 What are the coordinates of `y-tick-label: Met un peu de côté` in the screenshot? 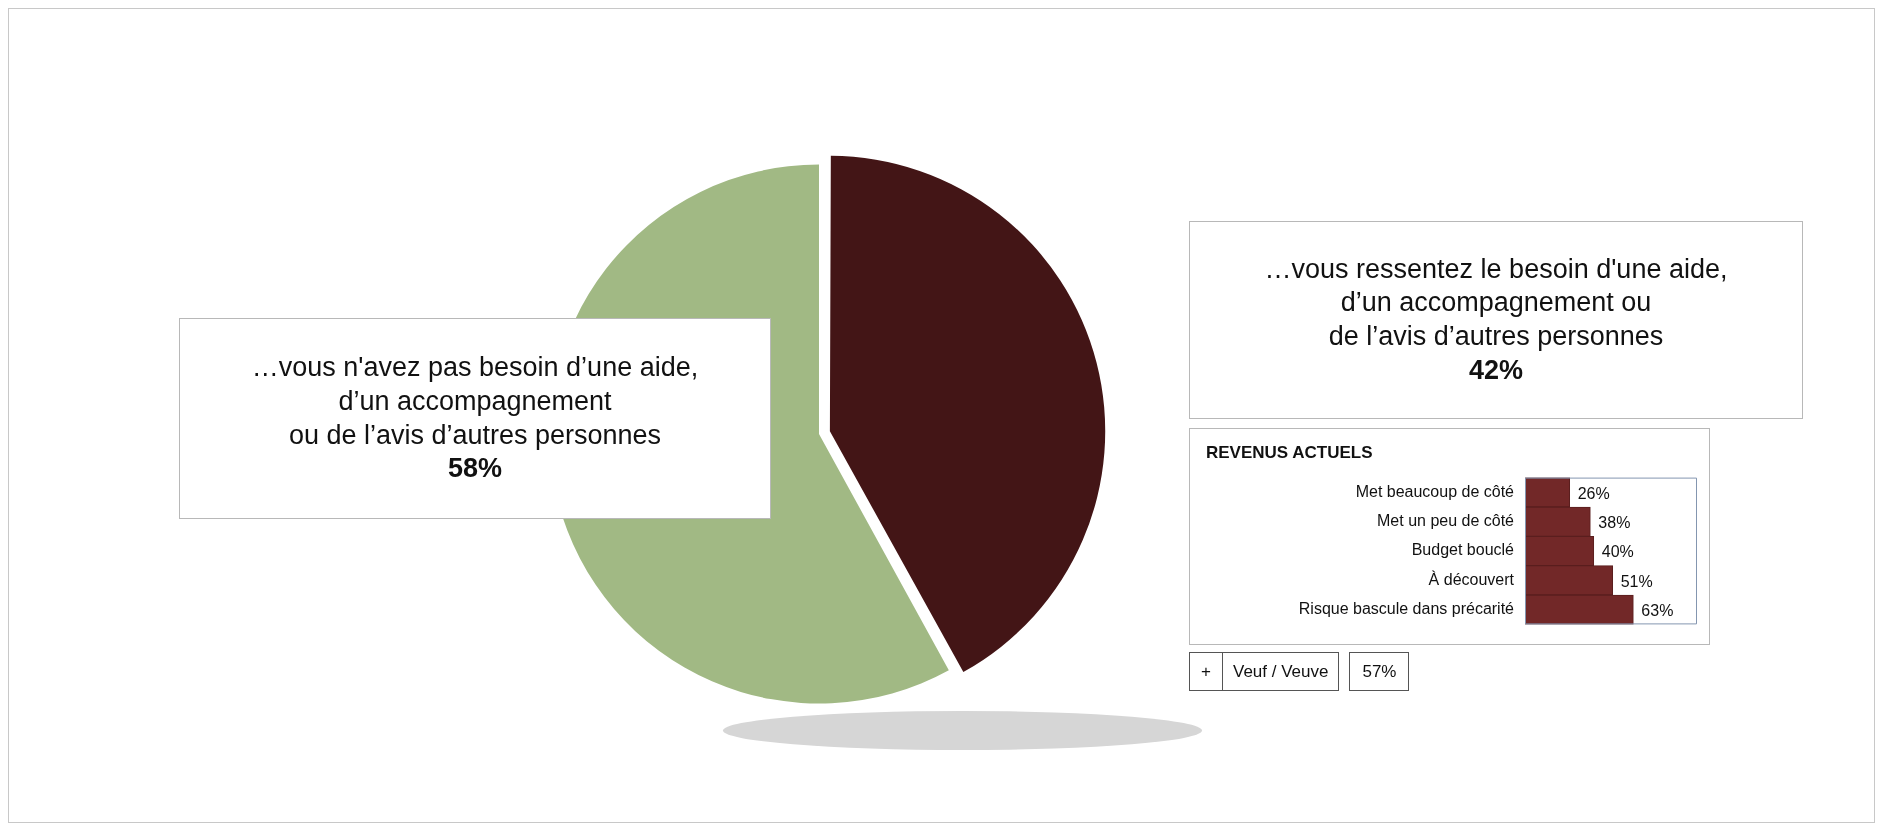 It's located at (1446, 521).